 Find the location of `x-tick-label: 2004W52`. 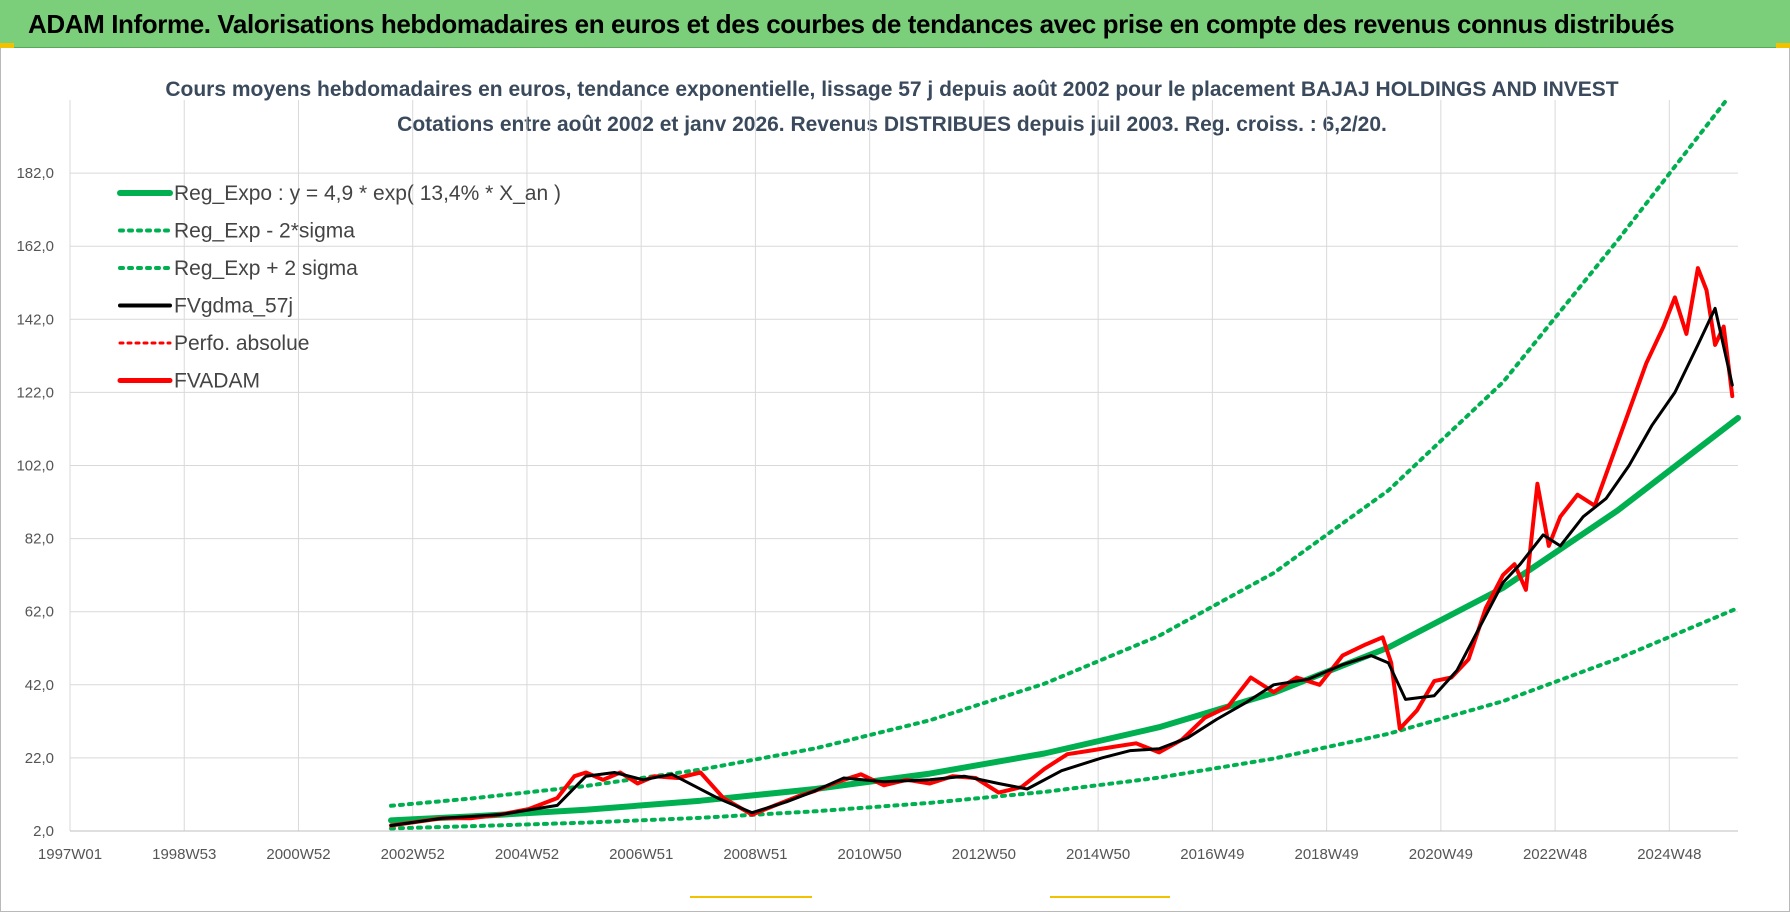

x-tick-label: 2004W52 is located at coordinates (527, 854).